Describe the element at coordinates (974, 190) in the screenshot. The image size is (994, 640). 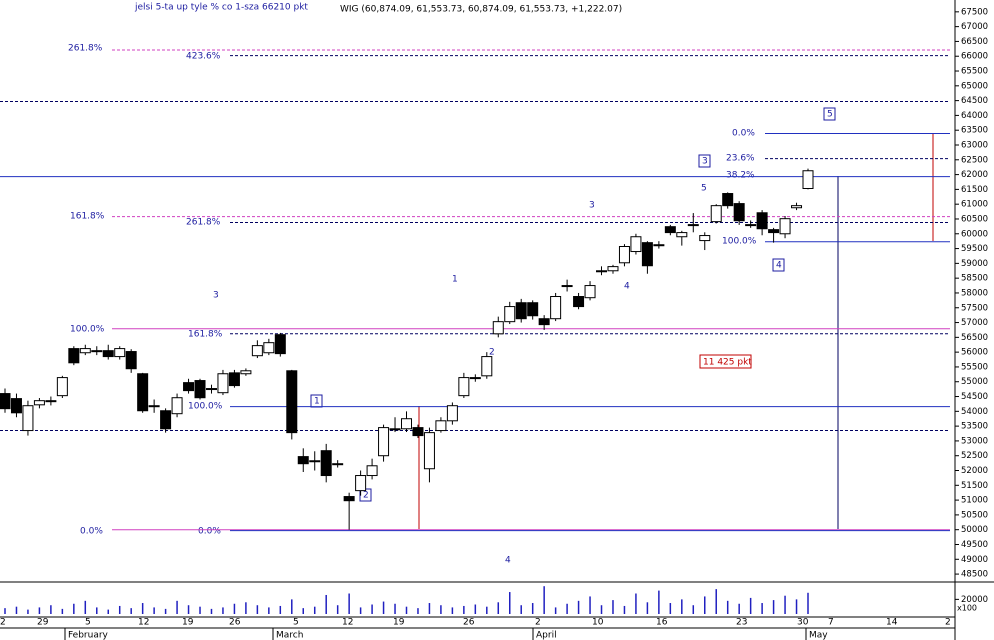
I see `y-tick-label: 61500` at that location.